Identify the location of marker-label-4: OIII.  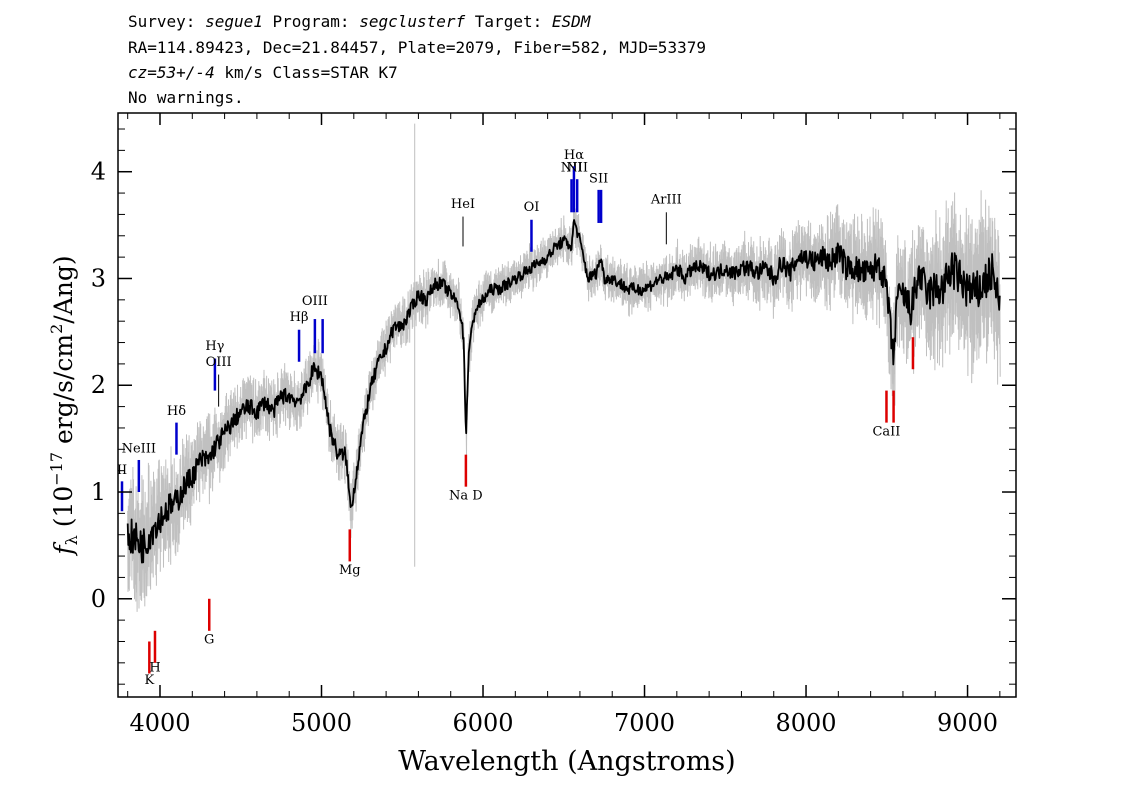
(219, 362).